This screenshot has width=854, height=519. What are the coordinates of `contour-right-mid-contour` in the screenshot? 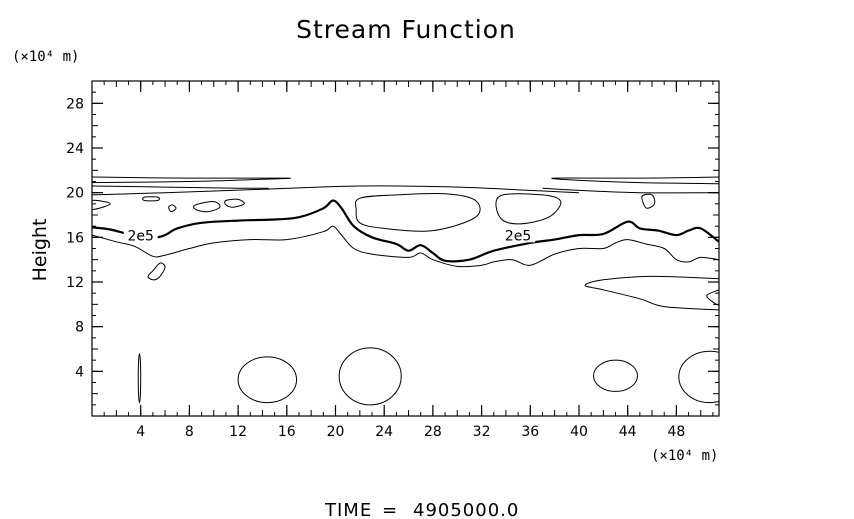 It's located at (651, 293).